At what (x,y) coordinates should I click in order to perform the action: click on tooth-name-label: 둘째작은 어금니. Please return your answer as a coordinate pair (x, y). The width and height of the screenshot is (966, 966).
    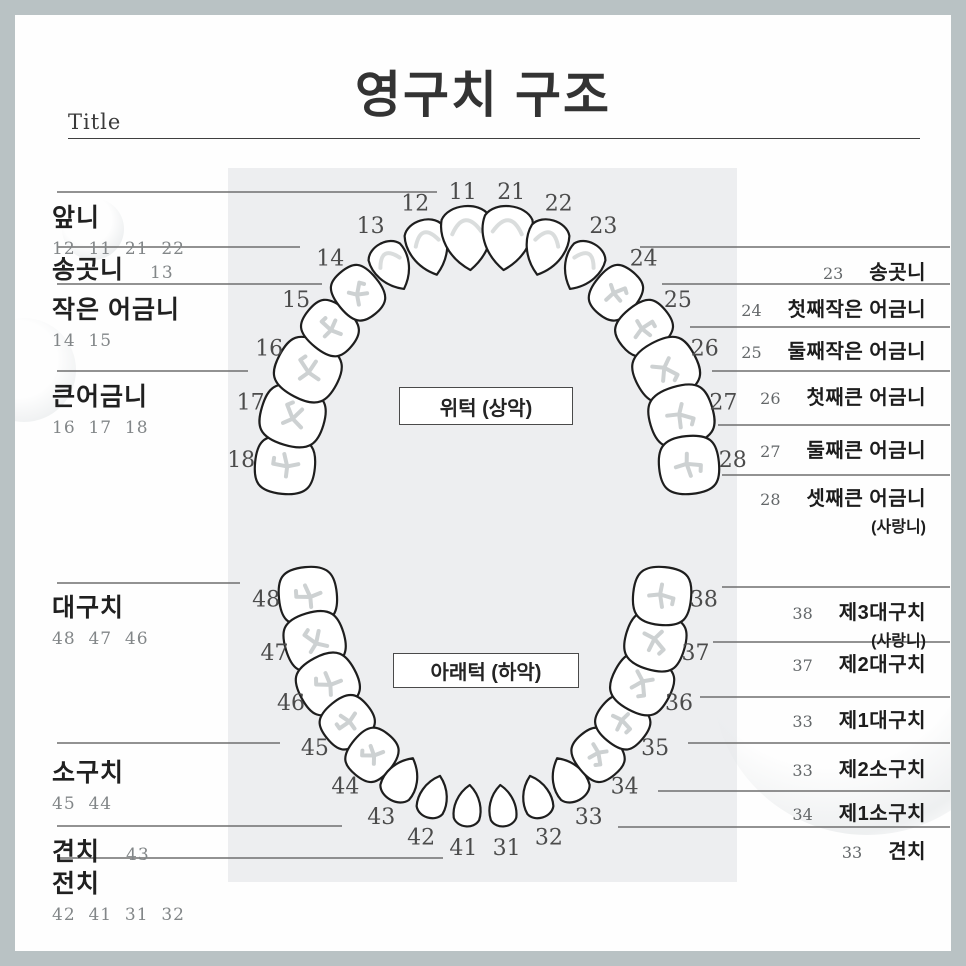
    Looking at the image, I should click on (856, 352).